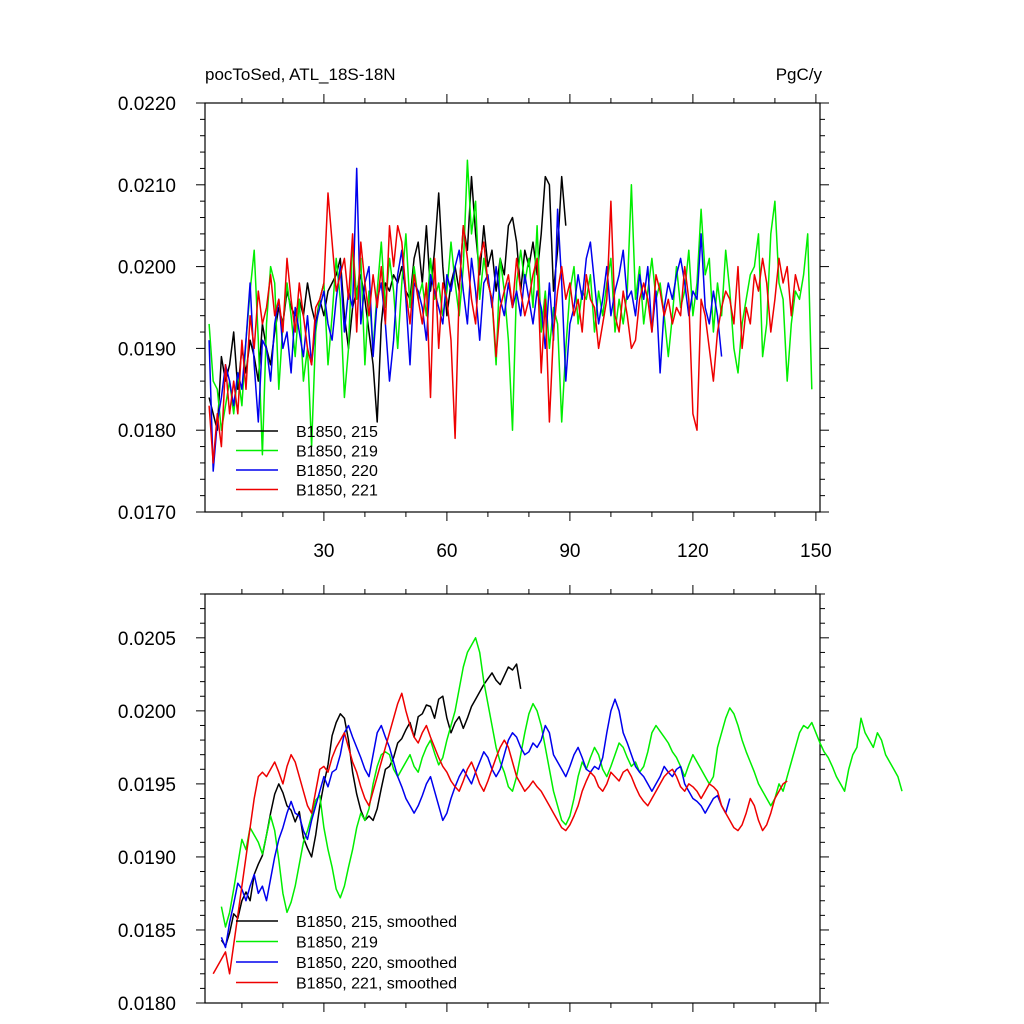  Describe the element at coordinates (323, 551) in the screenshot. I see `x-tick-label: 30` at that location.